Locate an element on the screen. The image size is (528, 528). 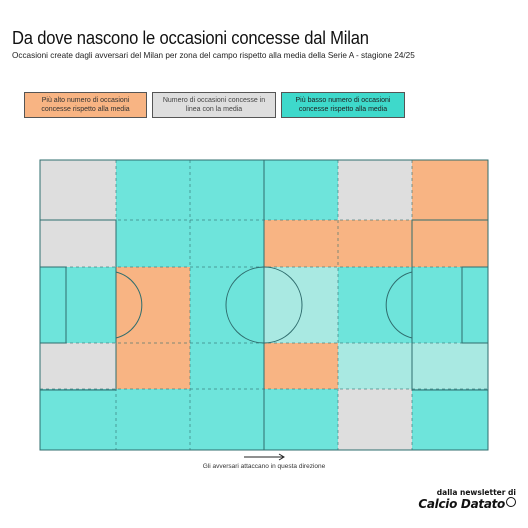
newsletter-brand: dalla newsletter di Calcio Datato is located at coordinates (467, 499).